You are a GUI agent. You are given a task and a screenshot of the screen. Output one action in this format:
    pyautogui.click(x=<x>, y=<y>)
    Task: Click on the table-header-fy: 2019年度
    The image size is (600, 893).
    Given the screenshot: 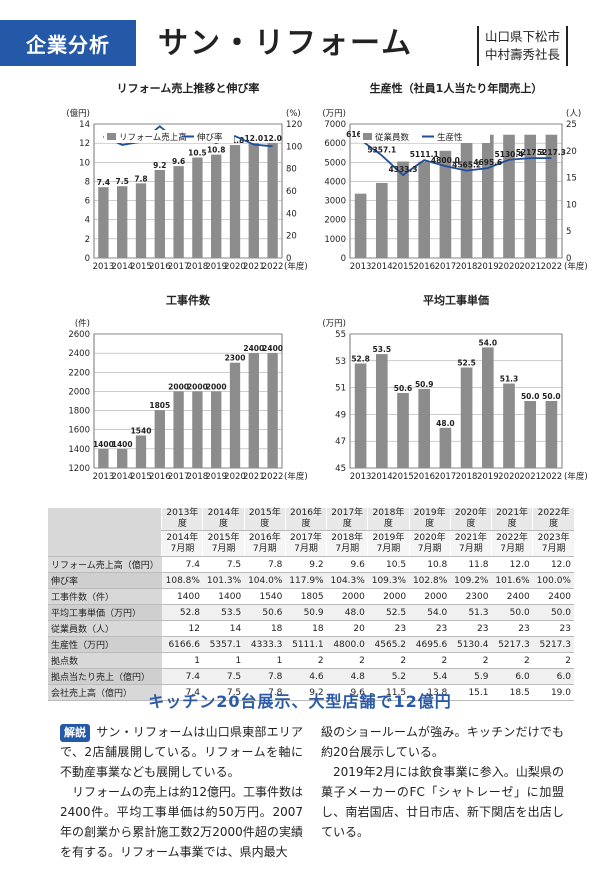 What is the action you would take?
    pyautogui.click(x=429, y=519)
    